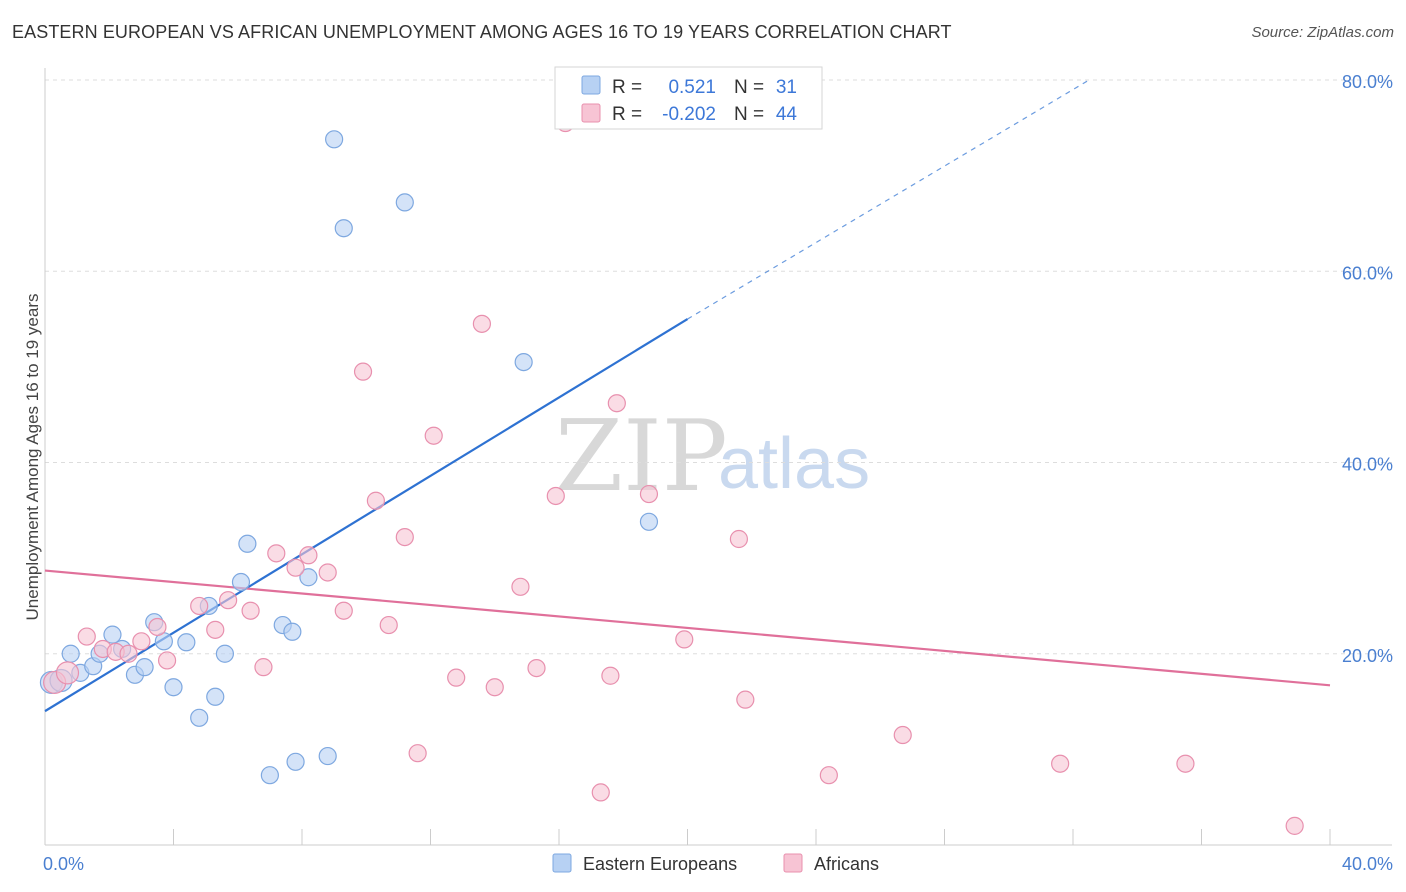 This screenshot has width=1406, height=892. Describe the element at coordinates (660, 864) in the screenshot. I see `bottom-legend-label-eastern-europeans: Eastern Europeans` at that location.